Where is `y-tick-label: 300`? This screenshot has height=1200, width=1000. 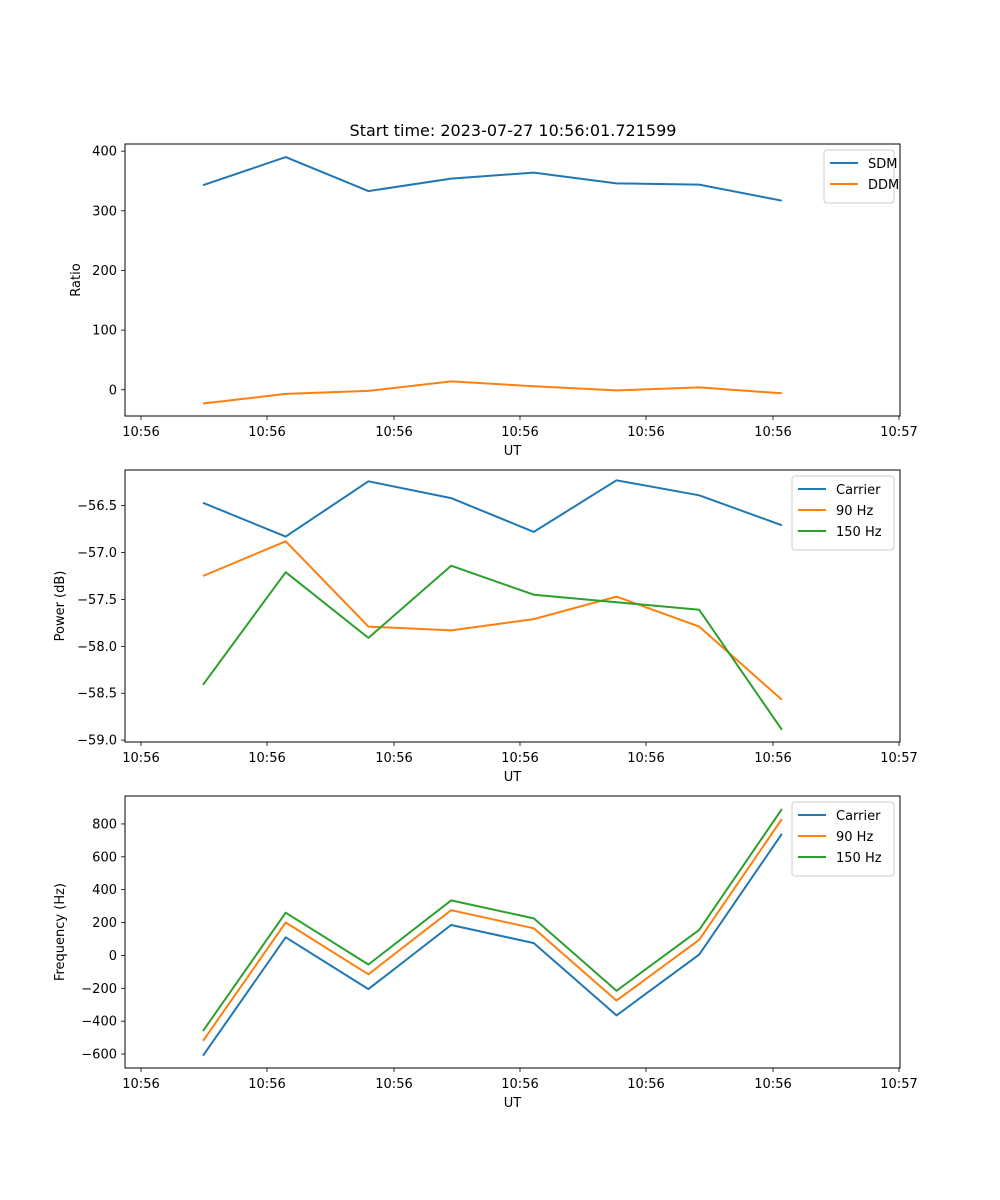
y-tick-label: 300 is located at coordinates (104, 211).